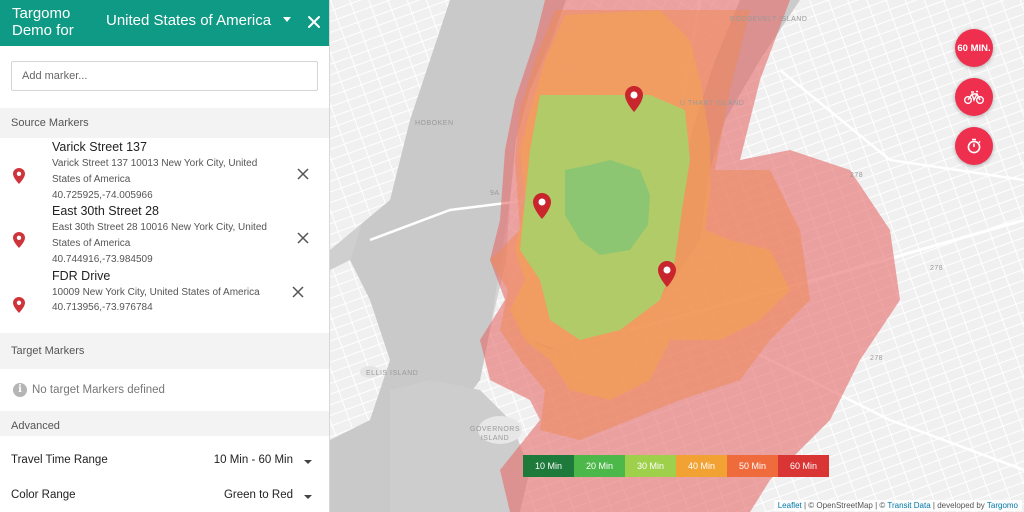  Describe the element at coordinates (164, 351) in the screenshot. I see `target-markers-heading: Target Markers` at that location.